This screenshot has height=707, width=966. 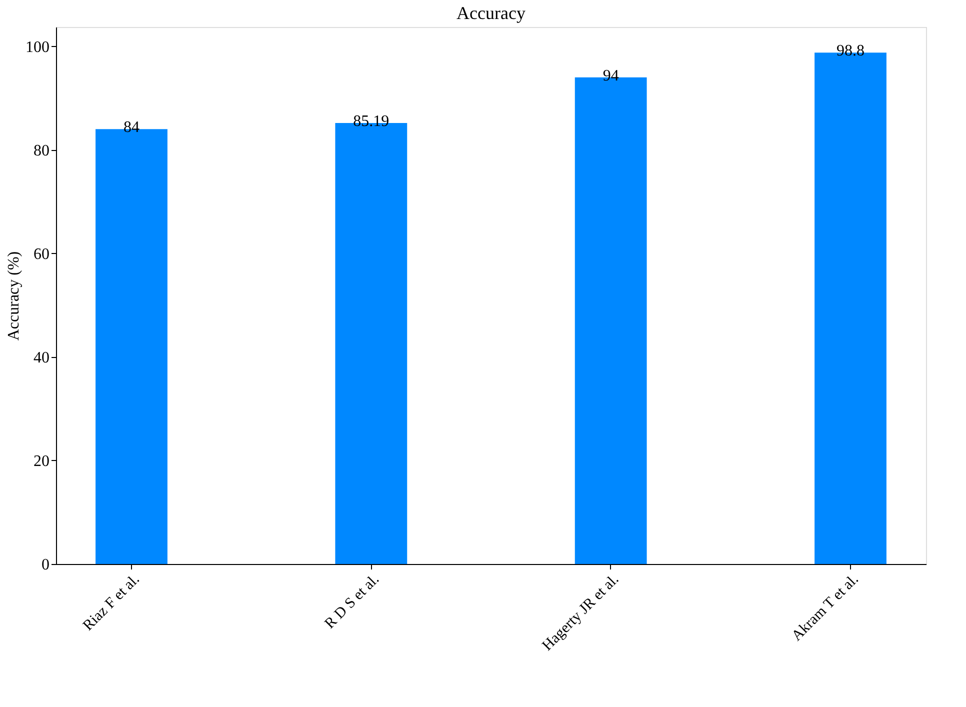 What do you see at coordinates (42, 357) in the screenshot?
I see `y-tick-label: 40` at bounding box center [42, 357].